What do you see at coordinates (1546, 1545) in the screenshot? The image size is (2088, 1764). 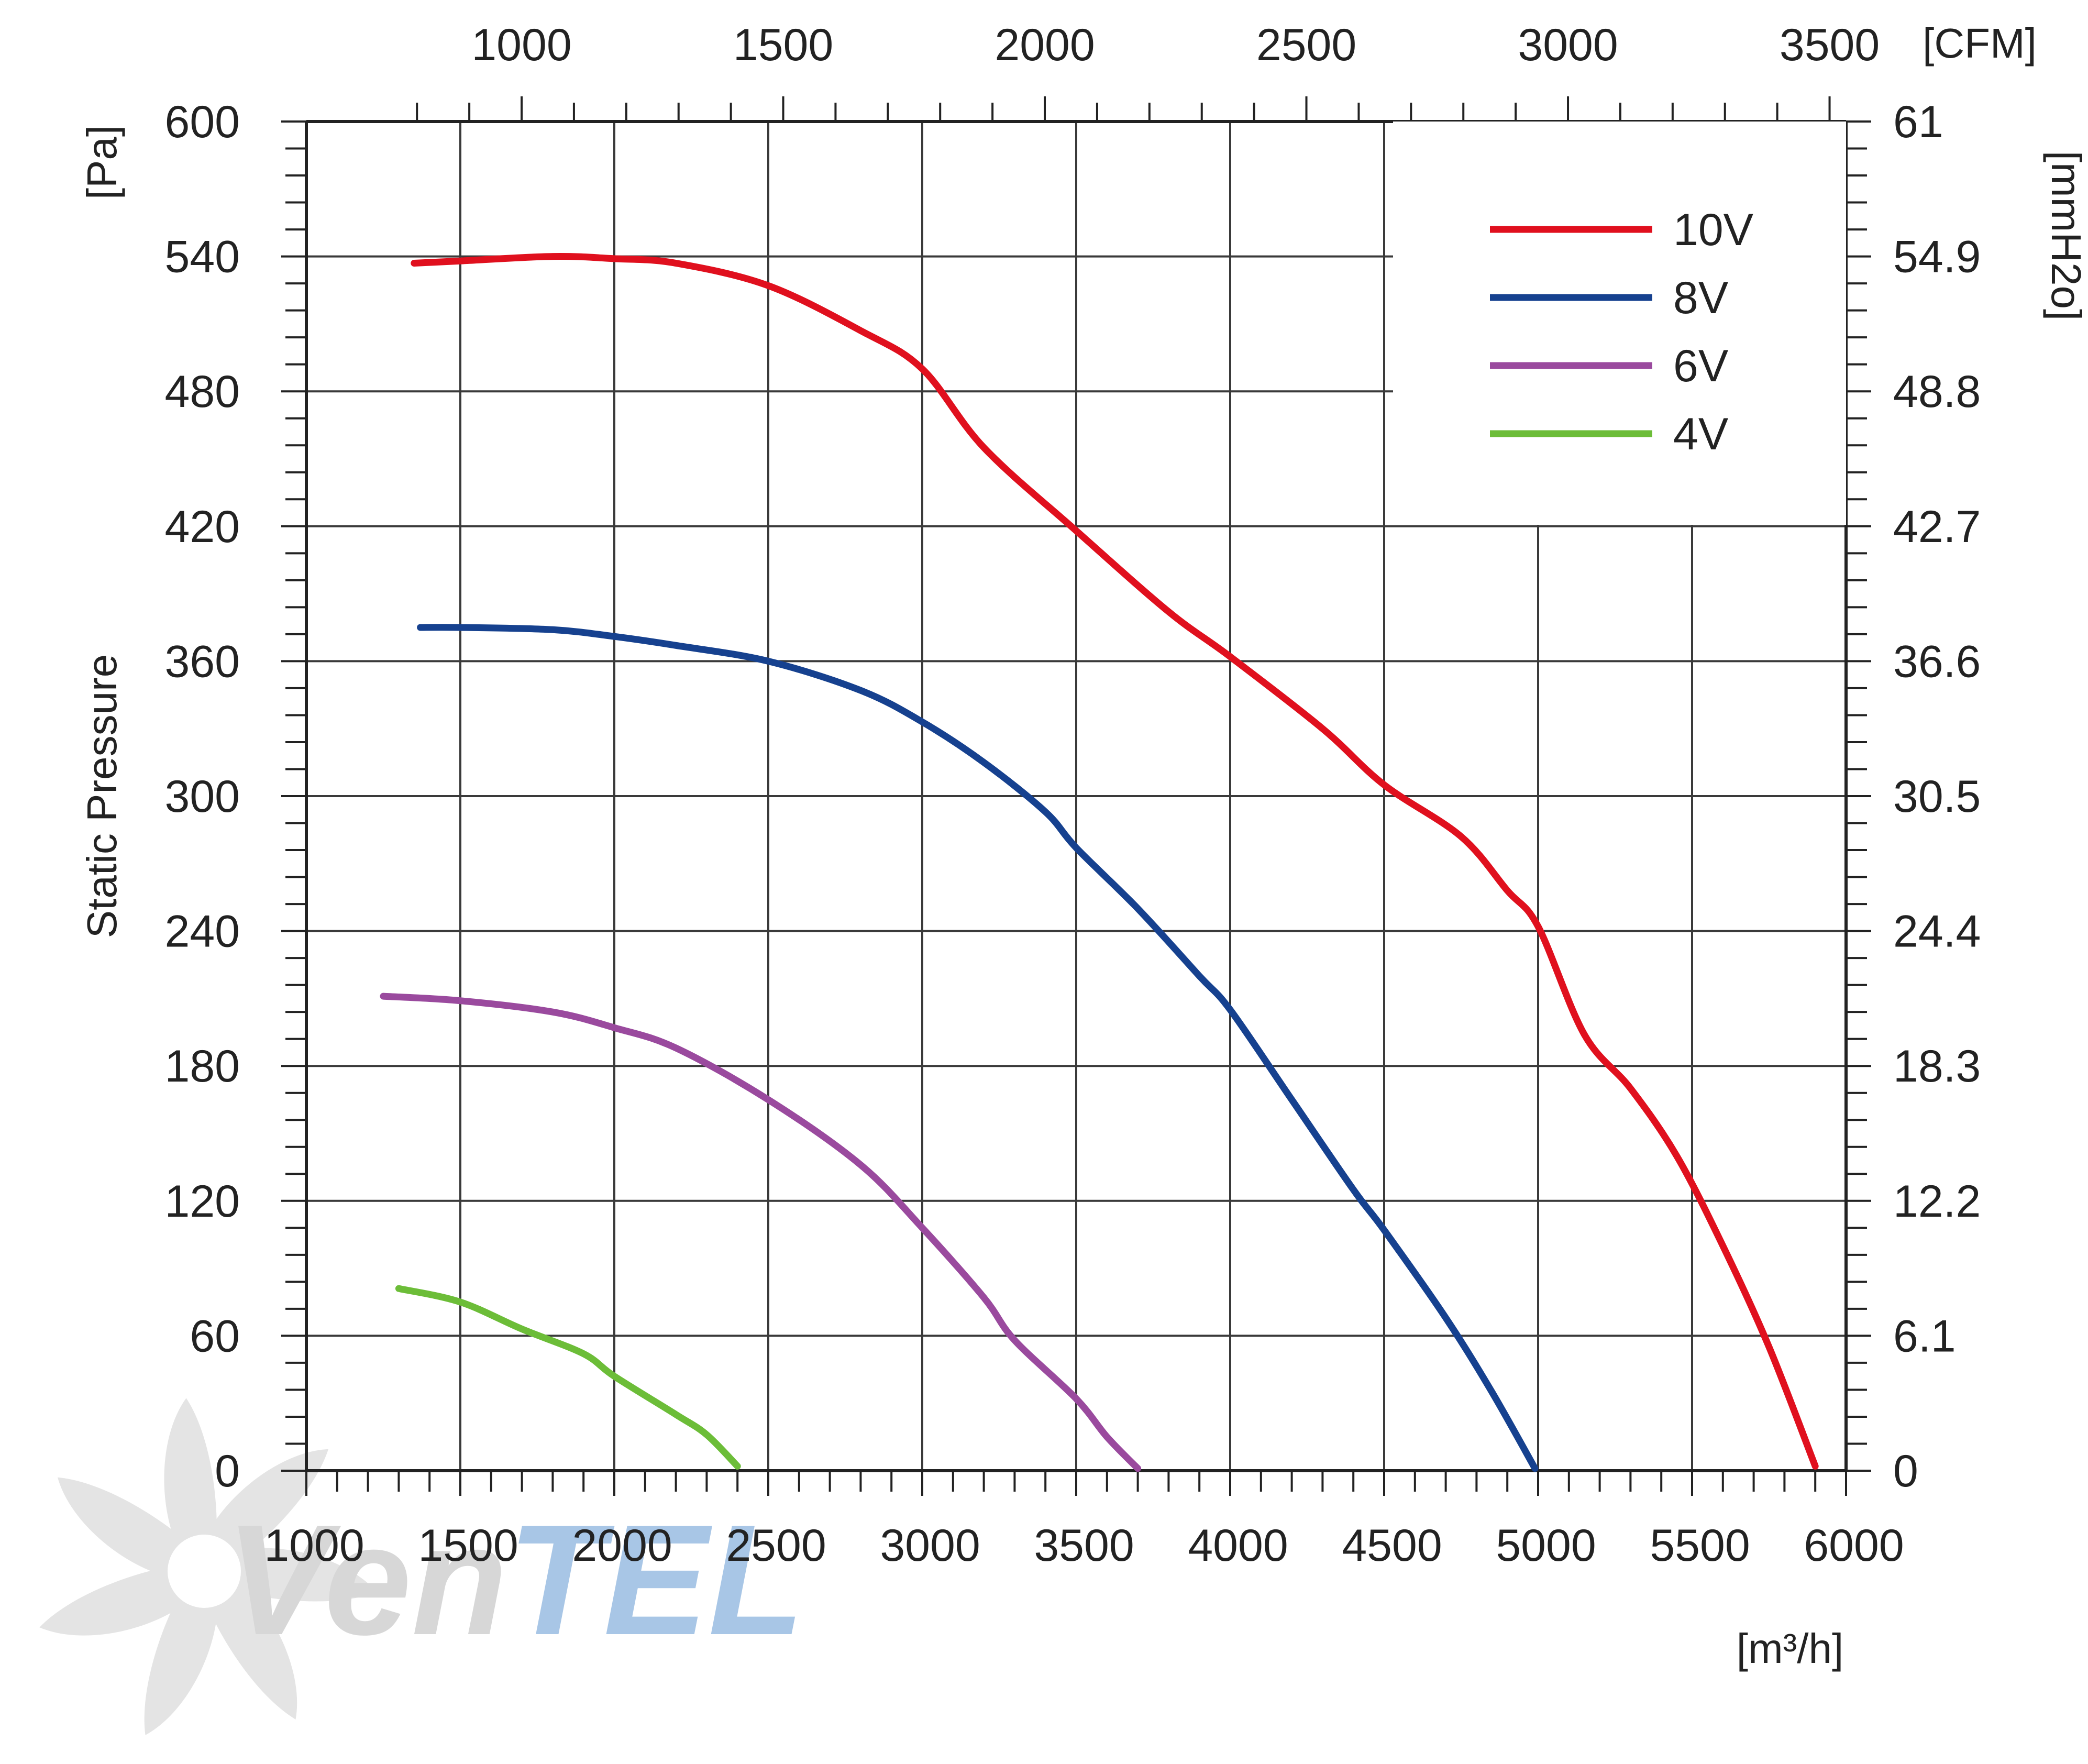 I see `x-tick-label-bottom: 5000` at bounding box center [1546, 1545].